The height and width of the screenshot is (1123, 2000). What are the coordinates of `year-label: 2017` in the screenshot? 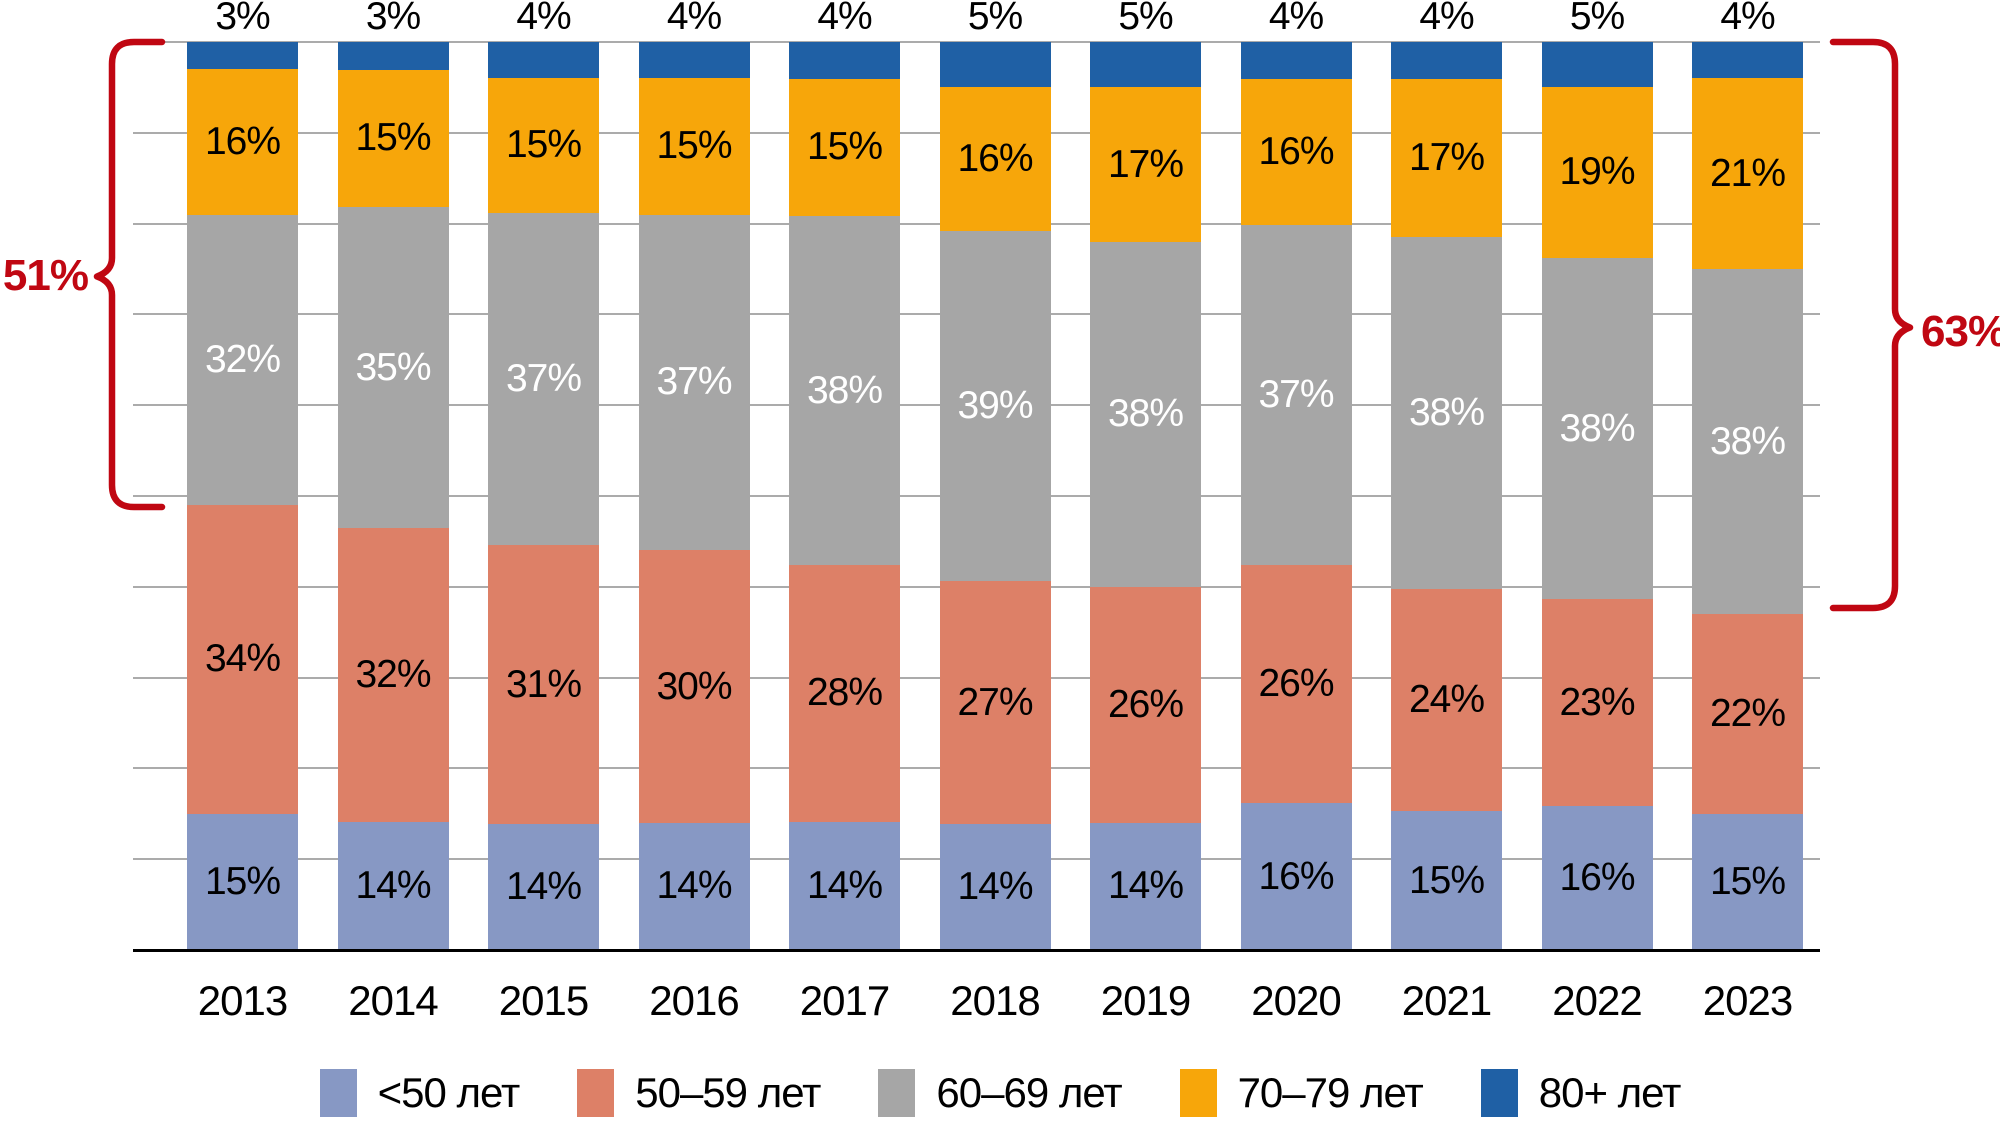 It's located at (844, 1000).